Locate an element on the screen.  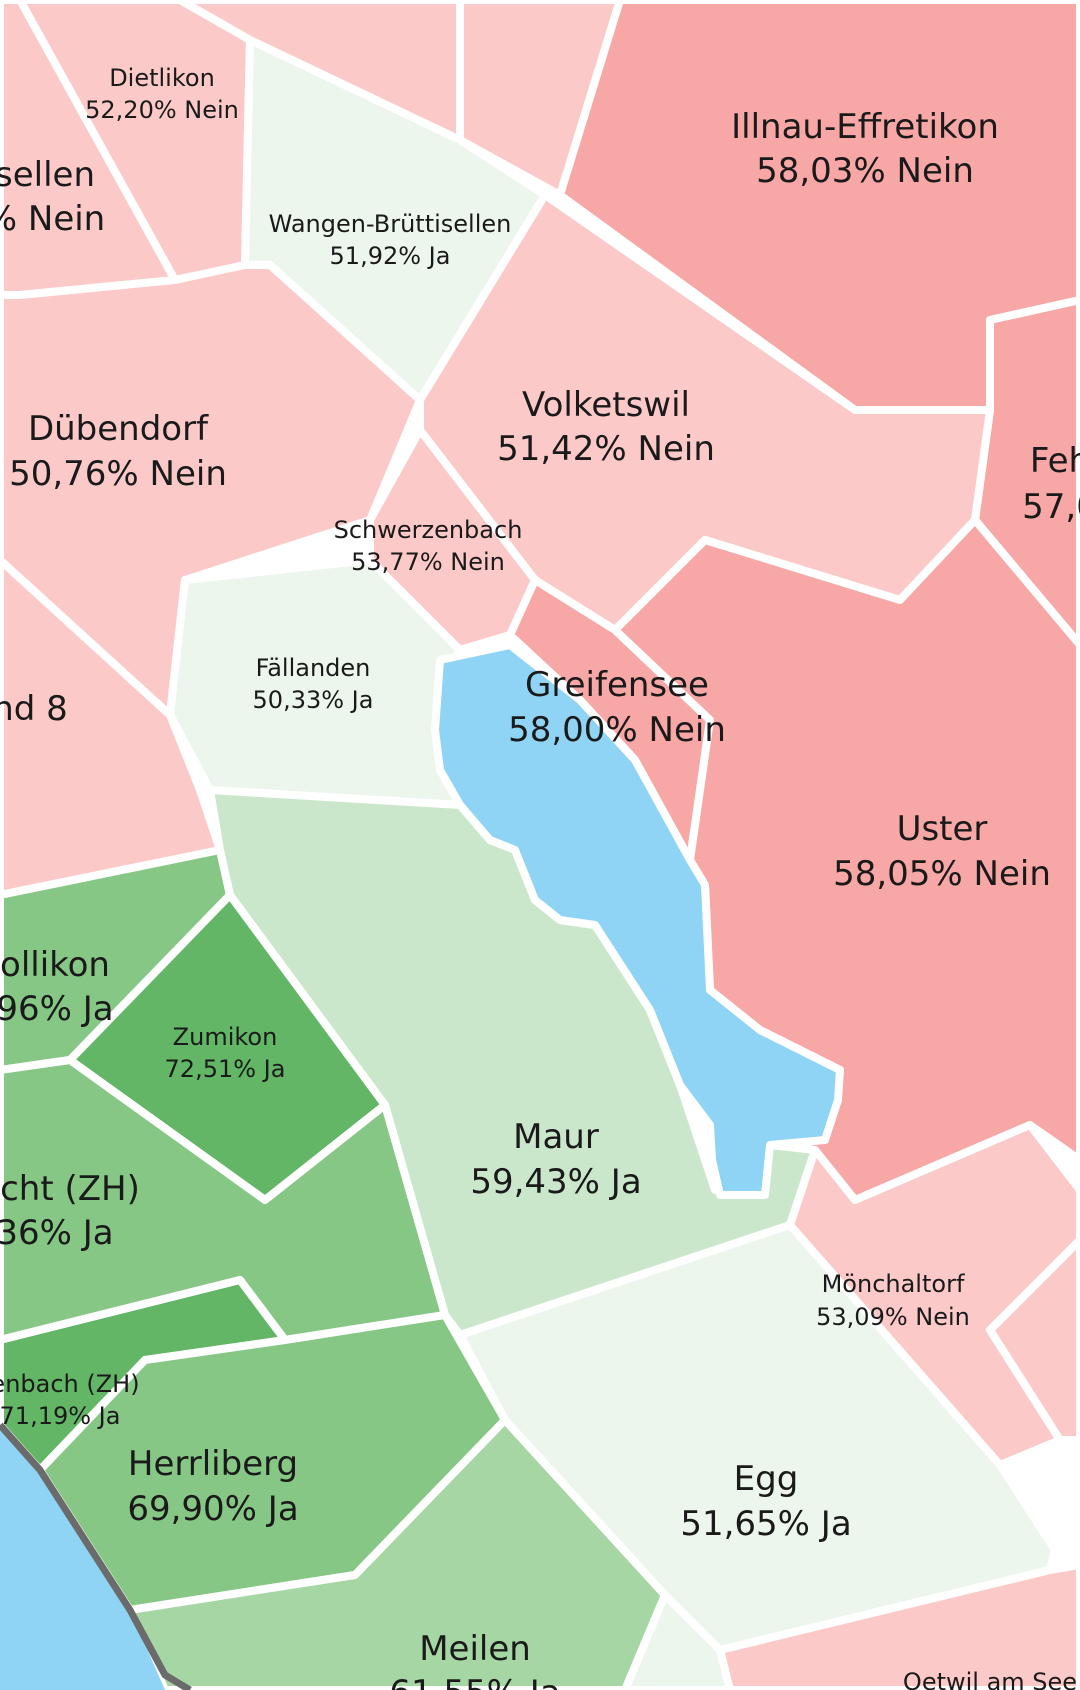
label-greifensee: Greifensee 58,00% Nein is located at coordinates (617, 707).